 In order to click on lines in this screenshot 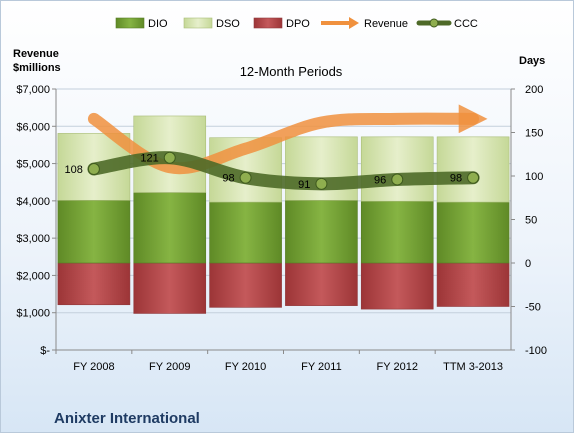, I will do `click(287, 147)`.